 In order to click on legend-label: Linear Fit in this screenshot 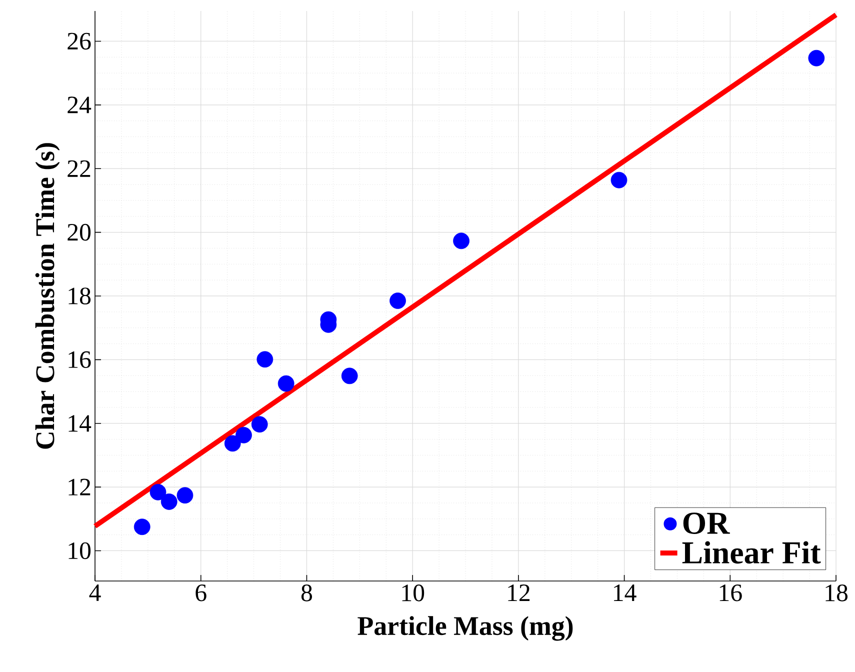, I will do `click(751, 552)`.